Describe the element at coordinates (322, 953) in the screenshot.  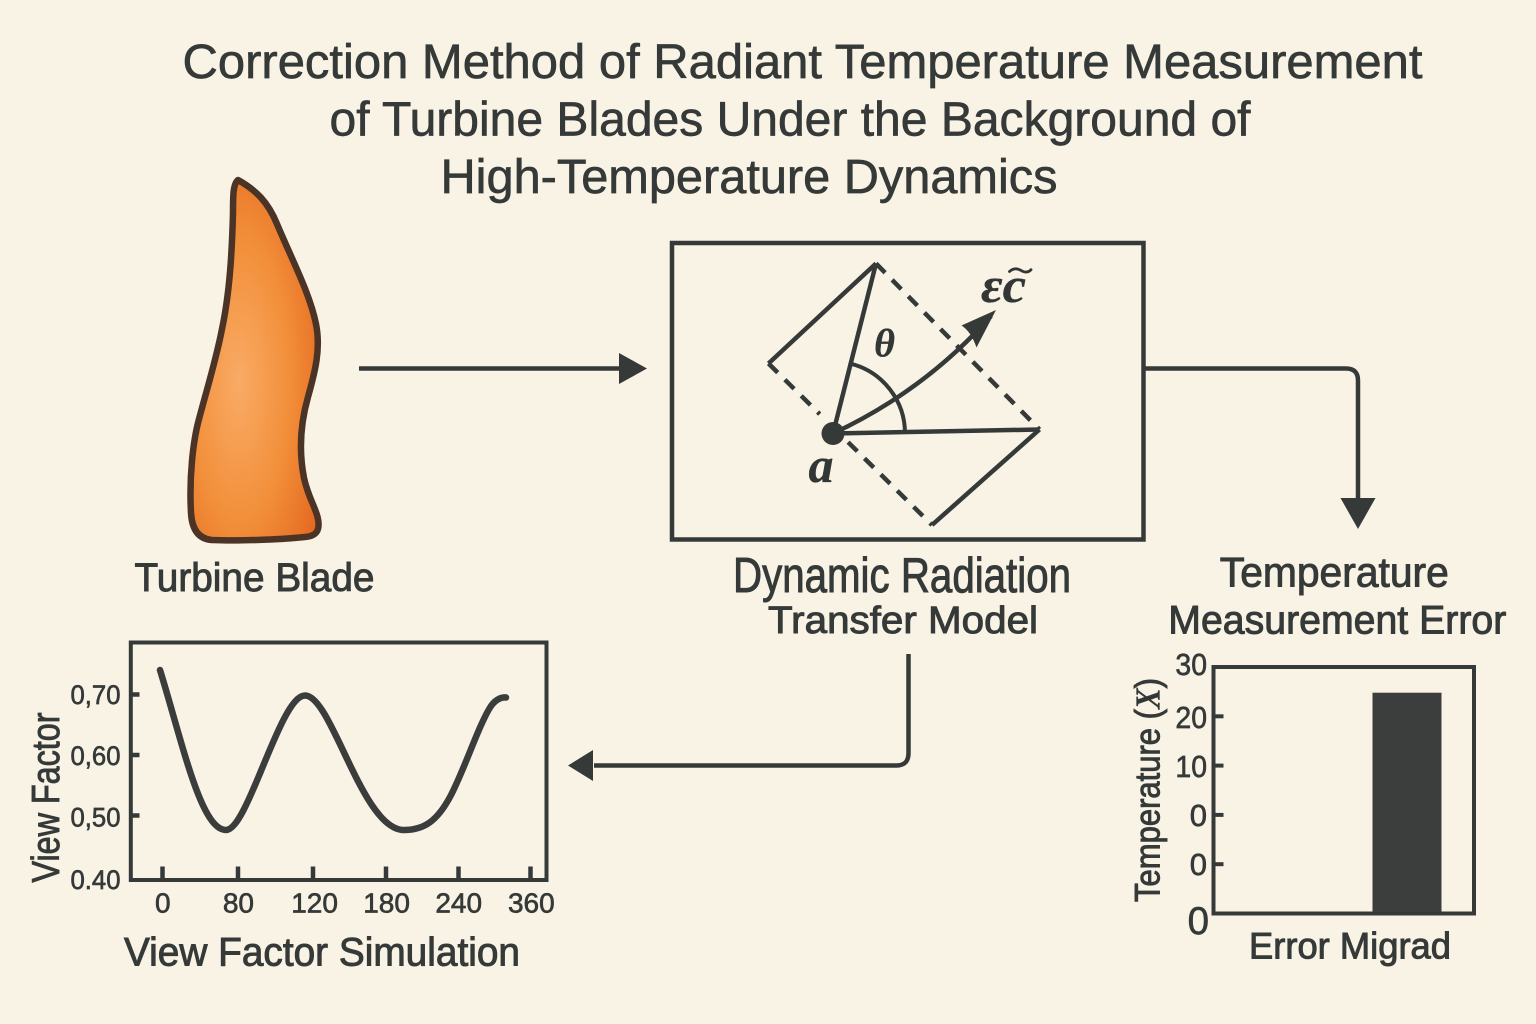
I see `svg-text: View Factor Simulation` at that location.